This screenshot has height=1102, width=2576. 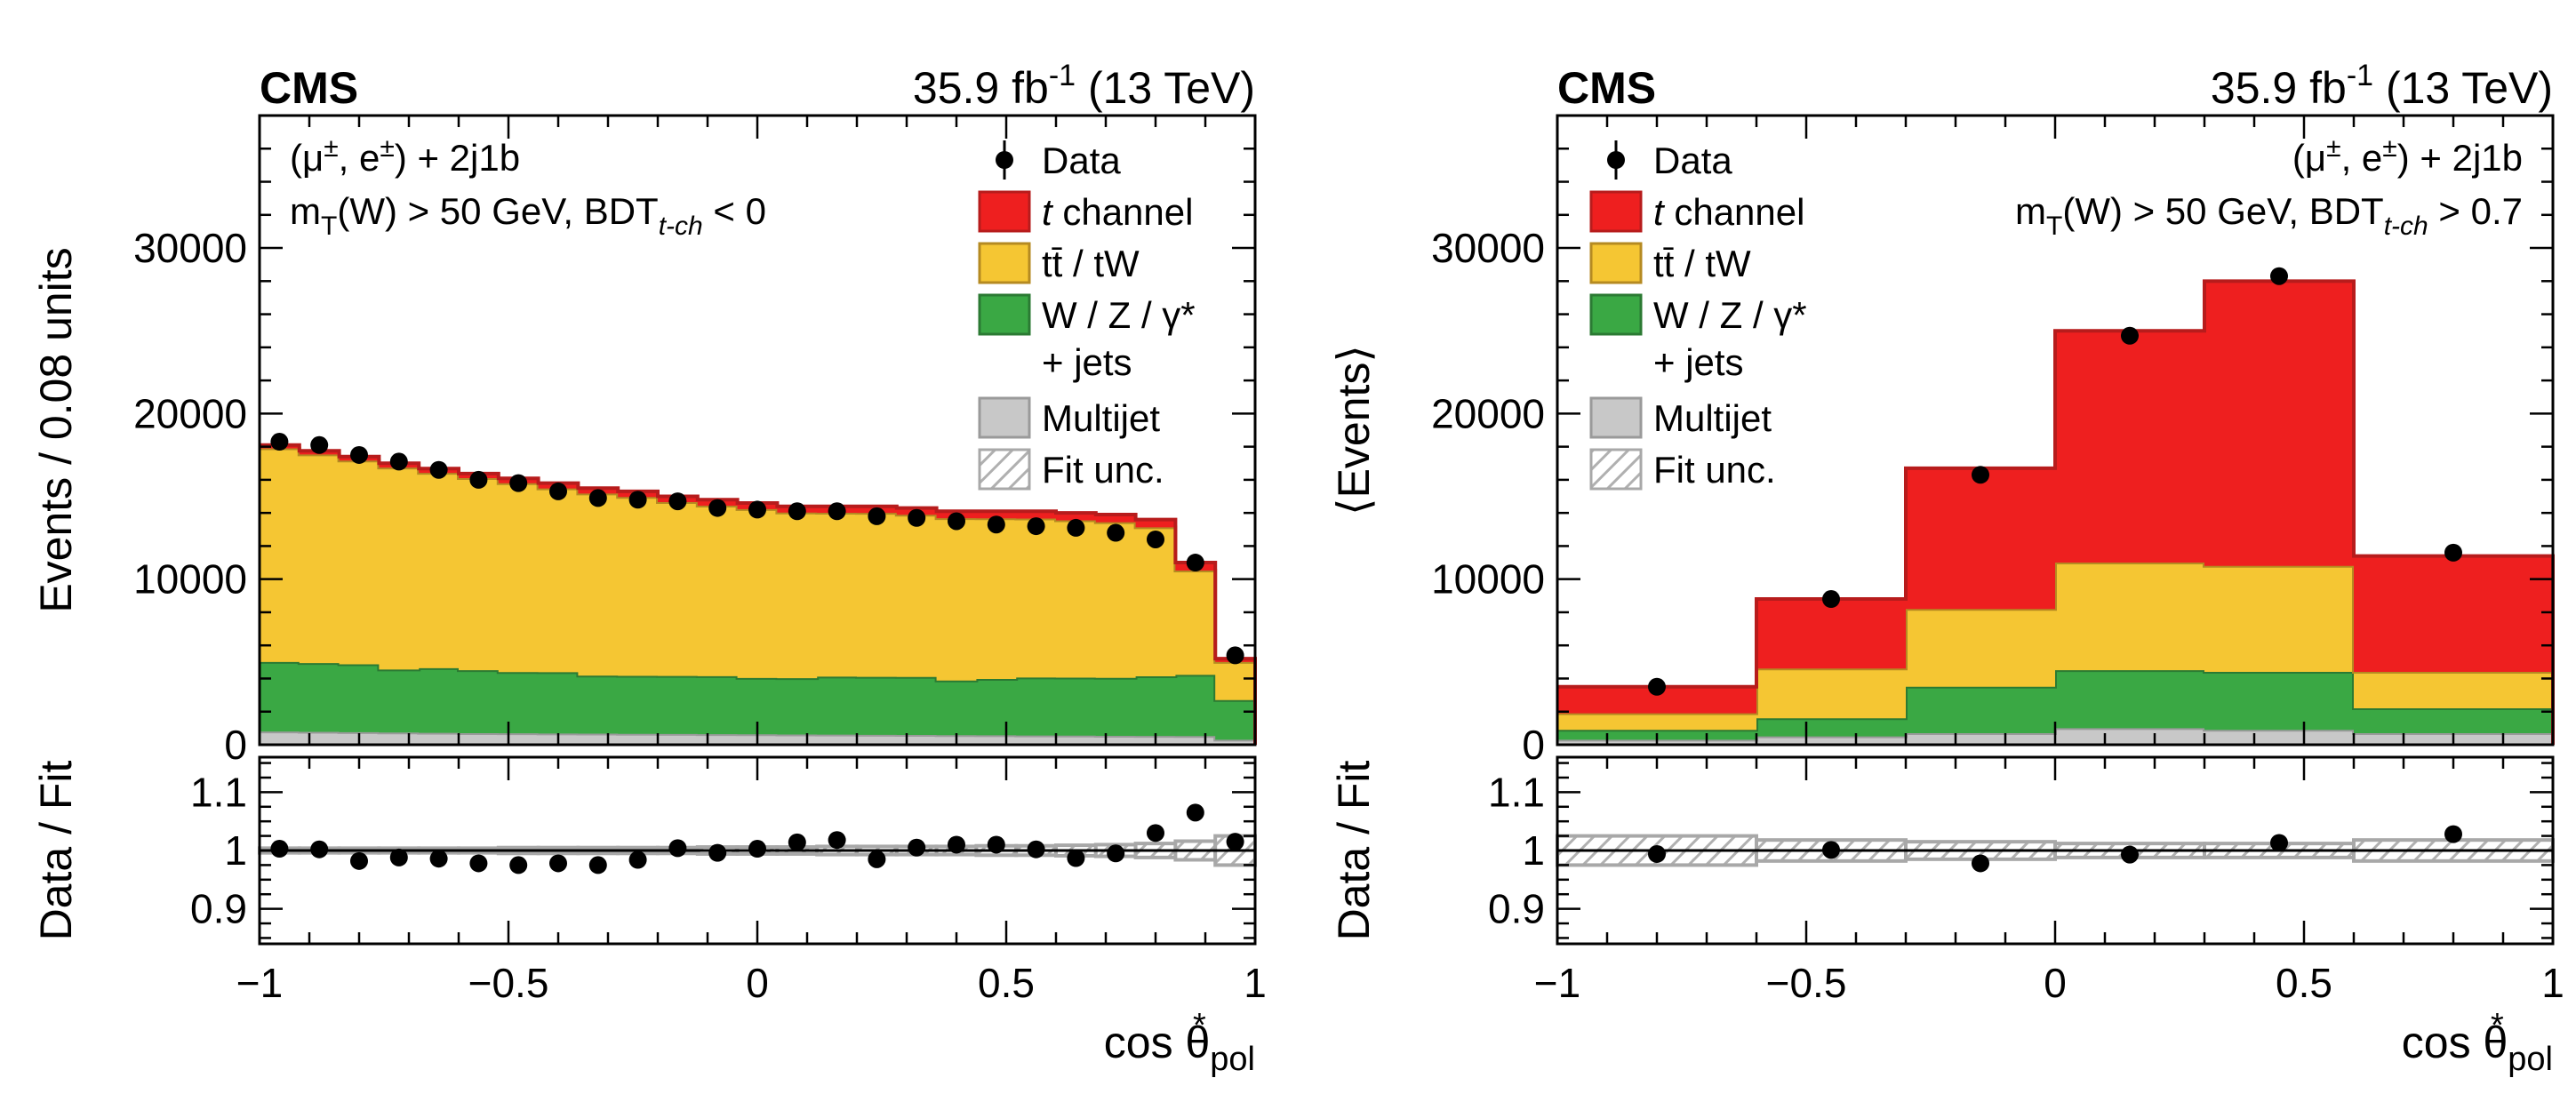 I want to click on y-axis-title: ⟨Events⟩, so click(x=1354, y=430).